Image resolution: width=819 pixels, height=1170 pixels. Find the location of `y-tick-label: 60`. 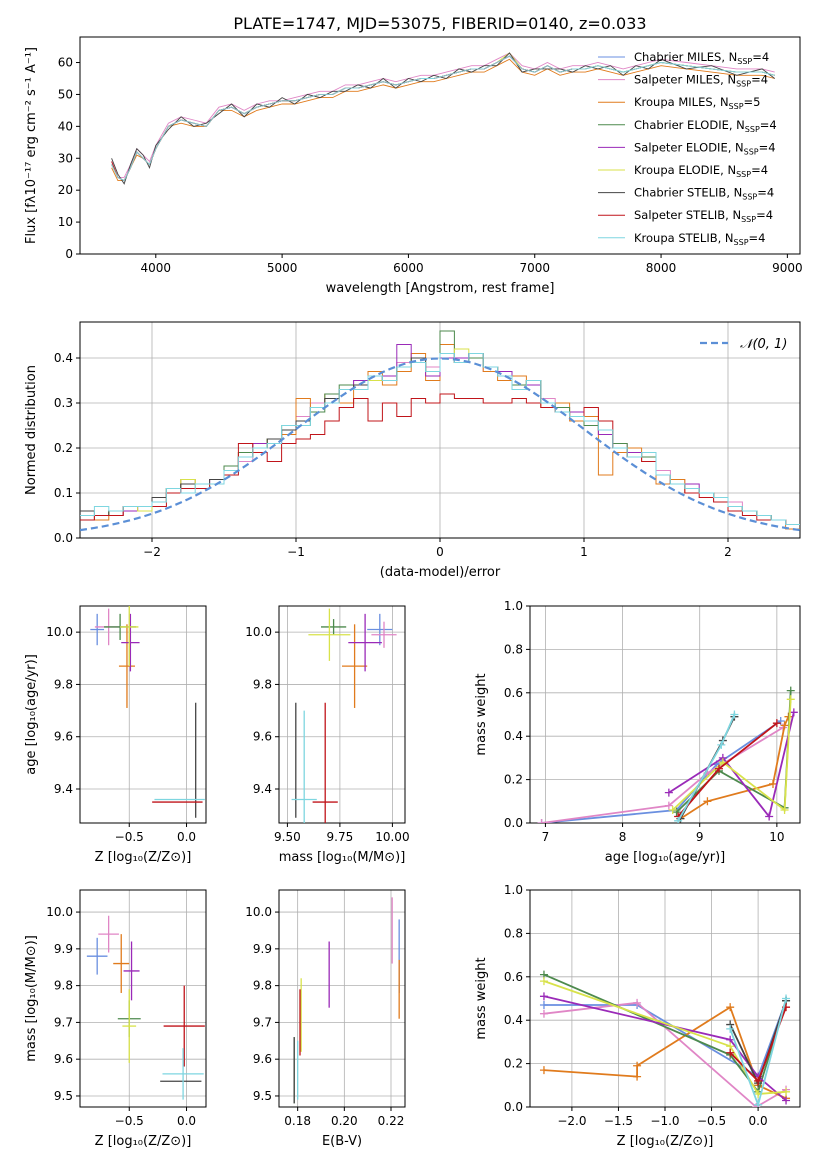

y-tick-label: 60 is located at coordinates (65, 63).